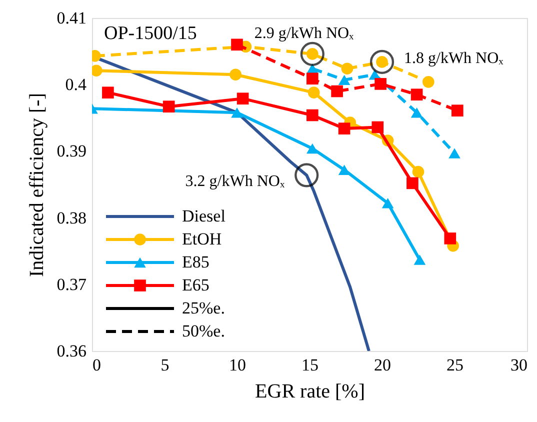 This screenshot has width=537, height=422. What do you see at coordinates (519, 365) in the screenshot?
I see `x-tick-label: 30` at bounding box center [519, 365].